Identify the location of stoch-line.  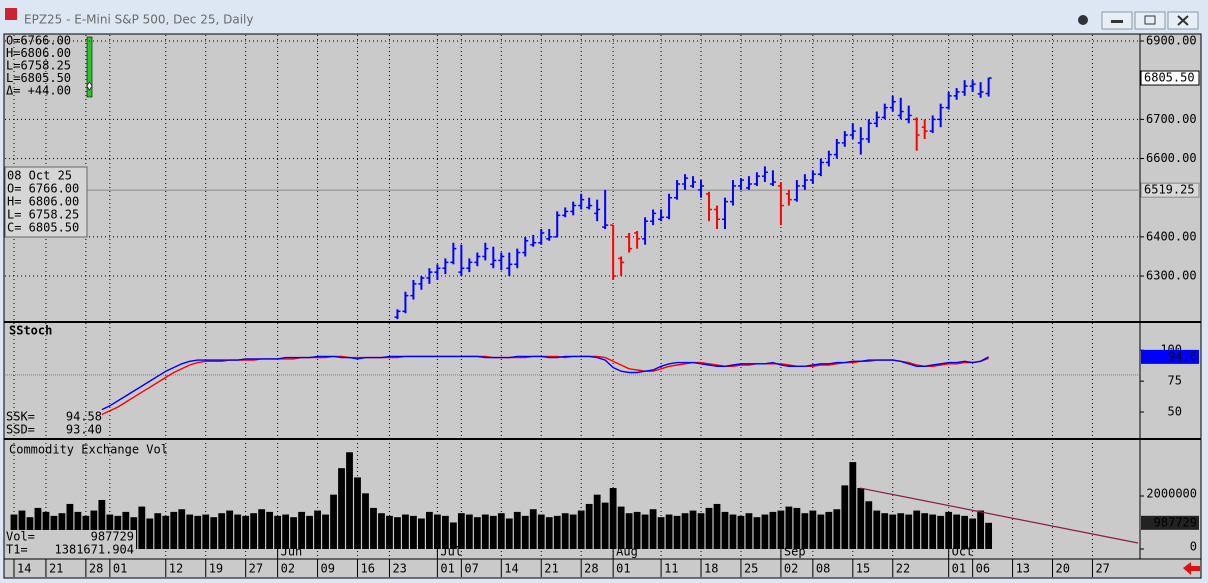
(545, 383).